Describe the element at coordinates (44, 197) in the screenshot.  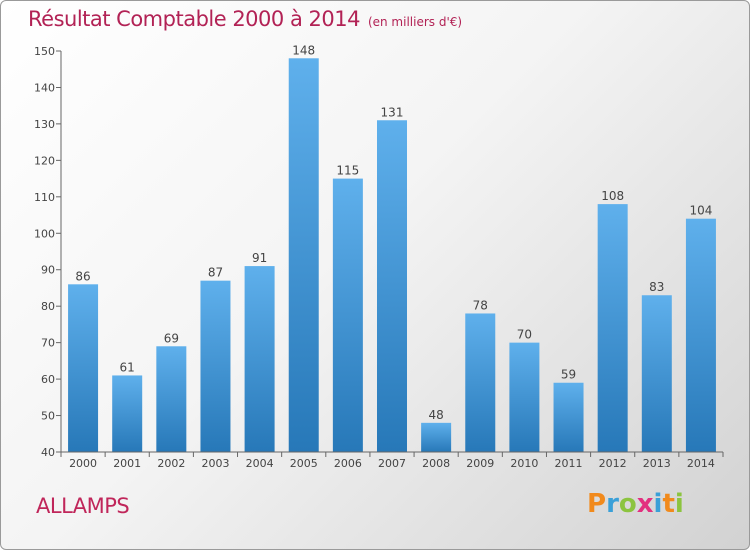
I see `y-tick-label: 110` at that location.